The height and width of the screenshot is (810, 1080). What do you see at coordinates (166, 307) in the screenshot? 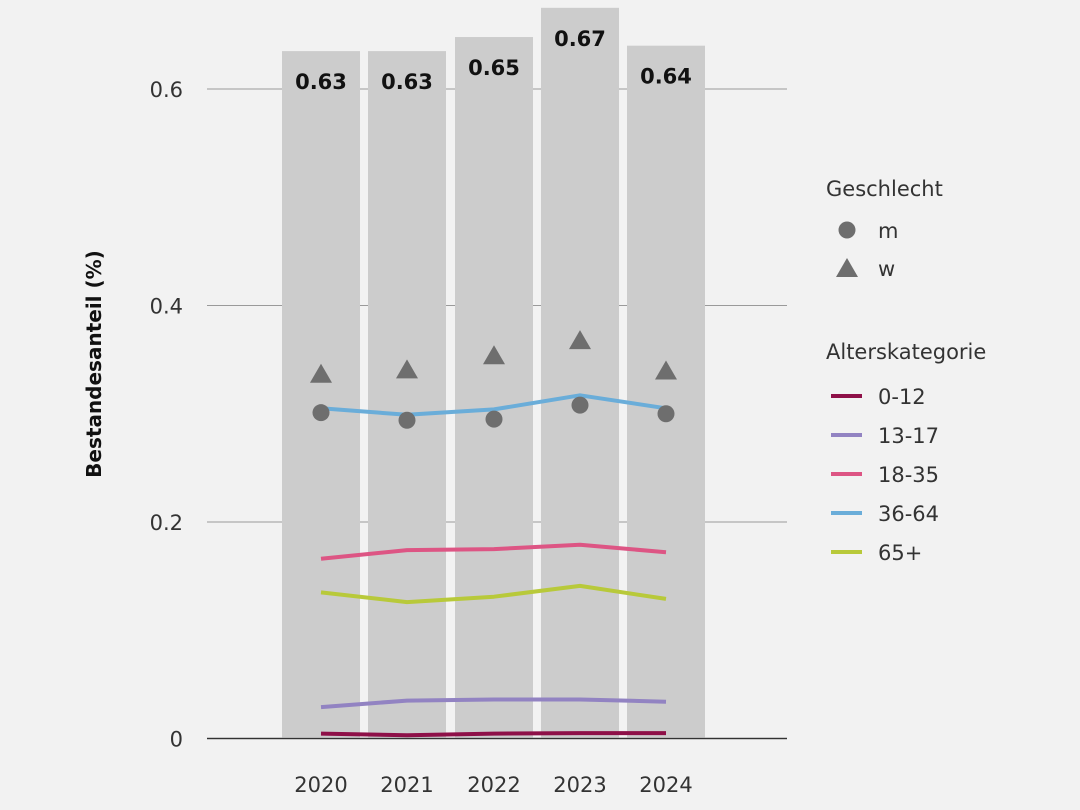
I see `y-tick-label: 0.4` at bounding box center [166, 307].